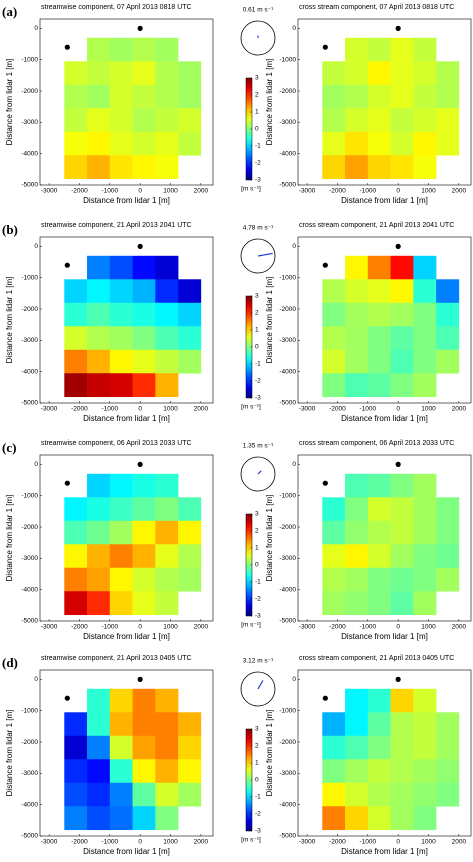  I want to click on wind-speed-label: 4.78 m s⁻¹, so click(258, 228).